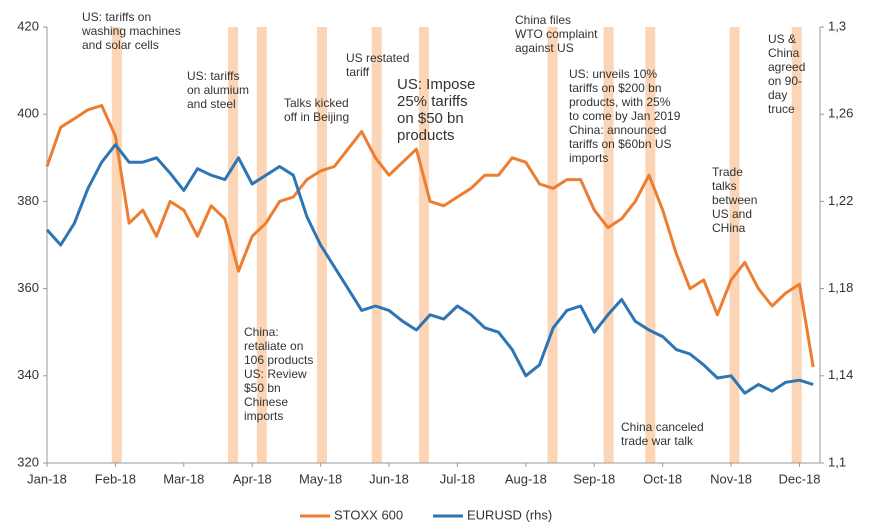 The height and width of the screenshot is (525, 869). Describe the element at coordinates (837, 461) in the screenshot. I see `y2-tick-label: 1,1` at that location.